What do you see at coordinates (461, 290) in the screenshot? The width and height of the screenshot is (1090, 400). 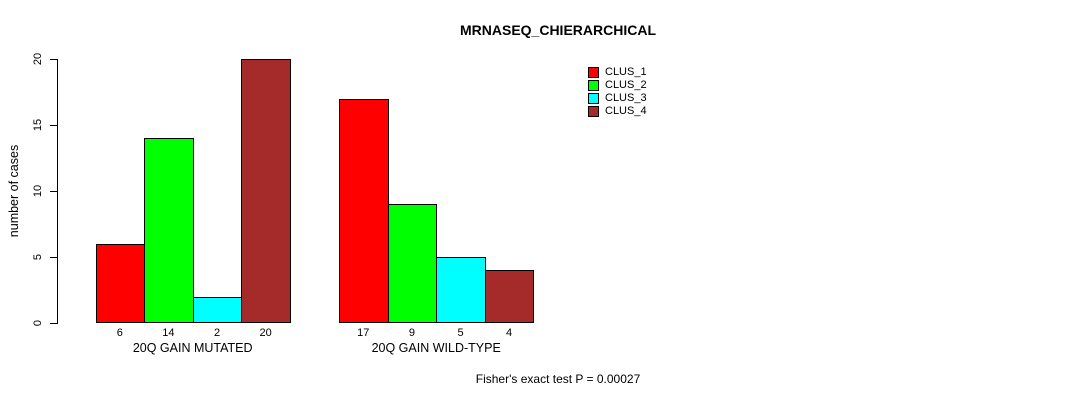 I see `bar-clus_3-group2` at bounding box center [461, 290].